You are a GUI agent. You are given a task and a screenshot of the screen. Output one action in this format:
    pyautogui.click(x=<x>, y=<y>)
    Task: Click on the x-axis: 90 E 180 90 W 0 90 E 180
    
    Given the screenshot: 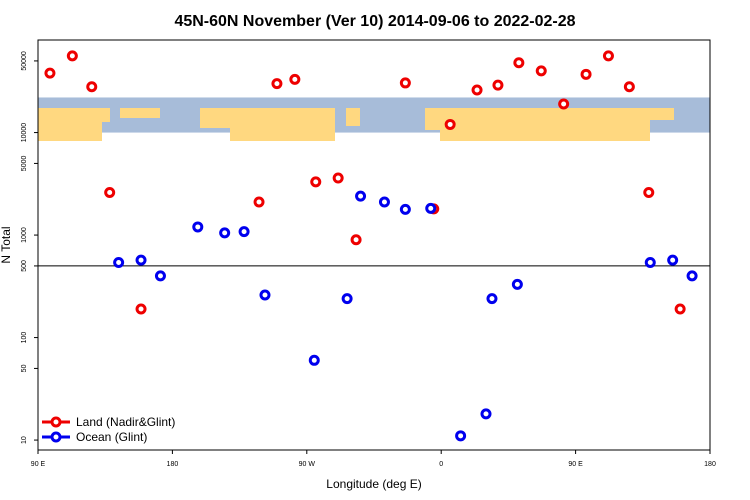 What is the action you would take?
    pyautogui.click(x=373, y=459)
    